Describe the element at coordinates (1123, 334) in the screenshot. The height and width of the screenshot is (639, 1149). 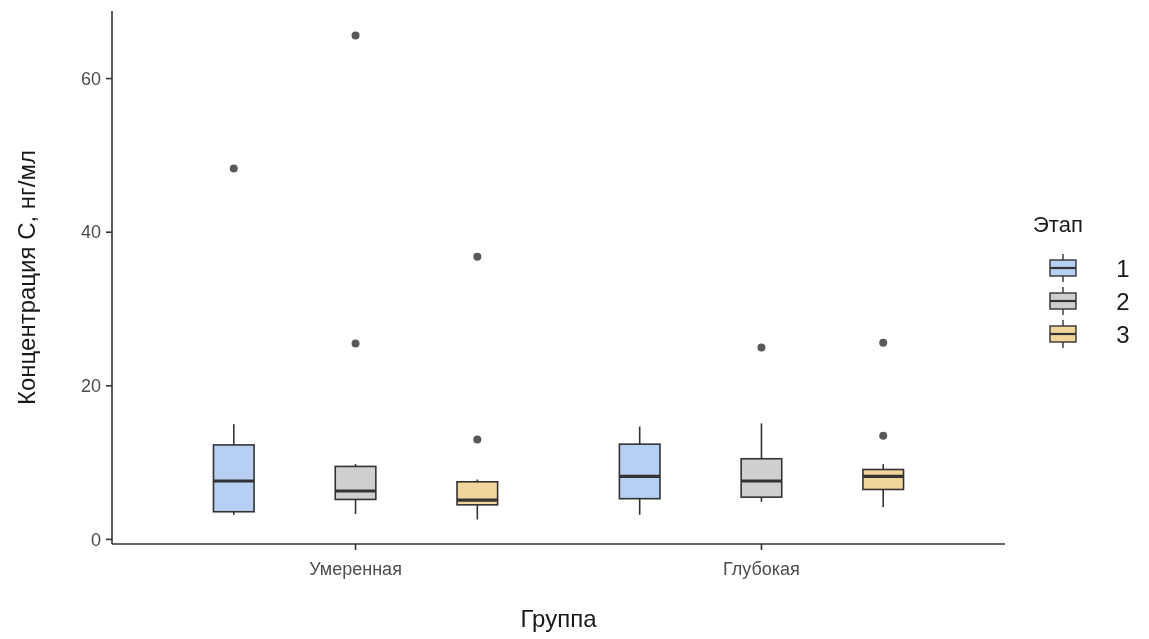
I see `legend-label: 3` at that location.